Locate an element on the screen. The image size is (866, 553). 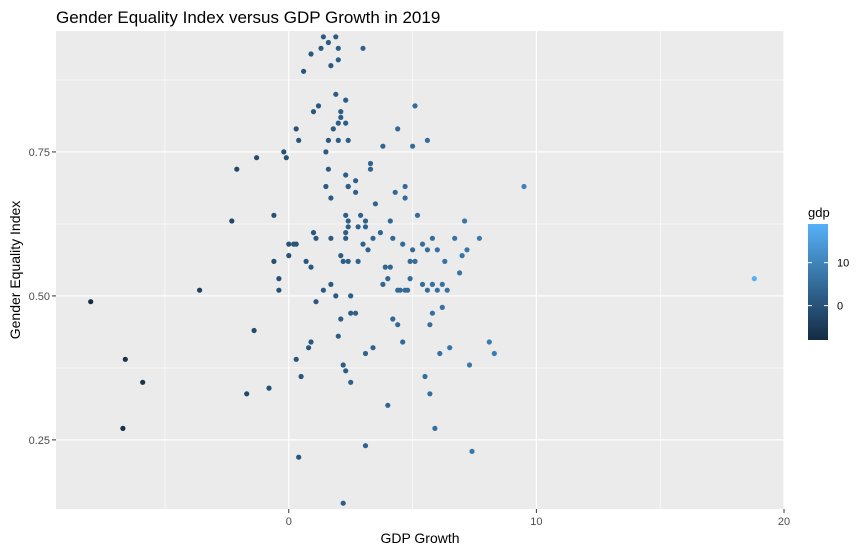
y-axis-title: Gender Equality Index is located at coordinates (15, 270).